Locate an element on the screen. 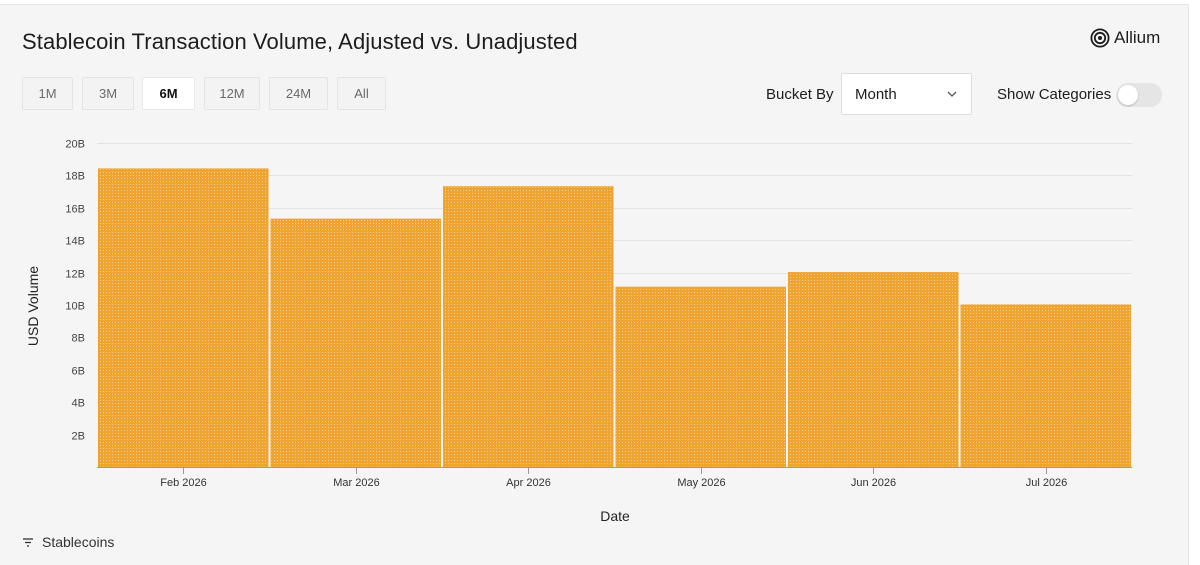 The width and height of the screenshot is (1200, 565). chevron-down-icon is located at coordinates (952, 94).